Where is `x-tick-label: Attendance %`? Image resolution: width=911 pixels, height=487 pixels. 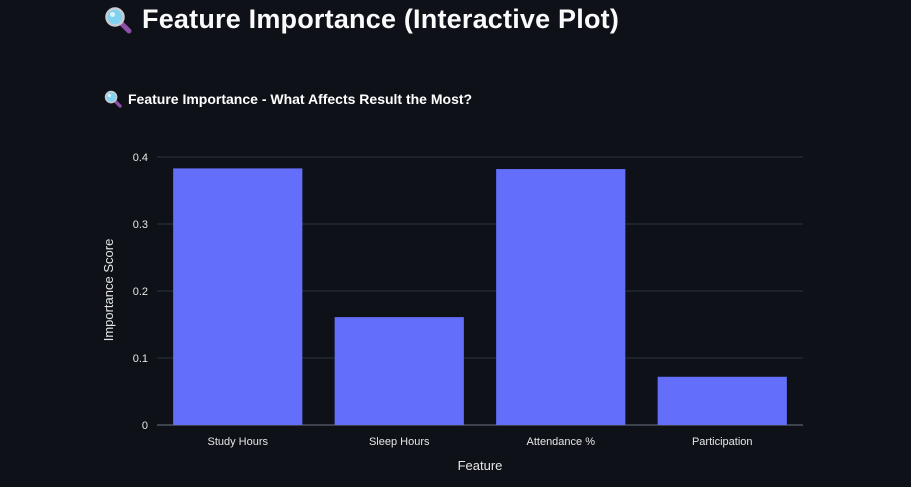
x-tick-label: Attendance % is located at coordinates (561, 442).